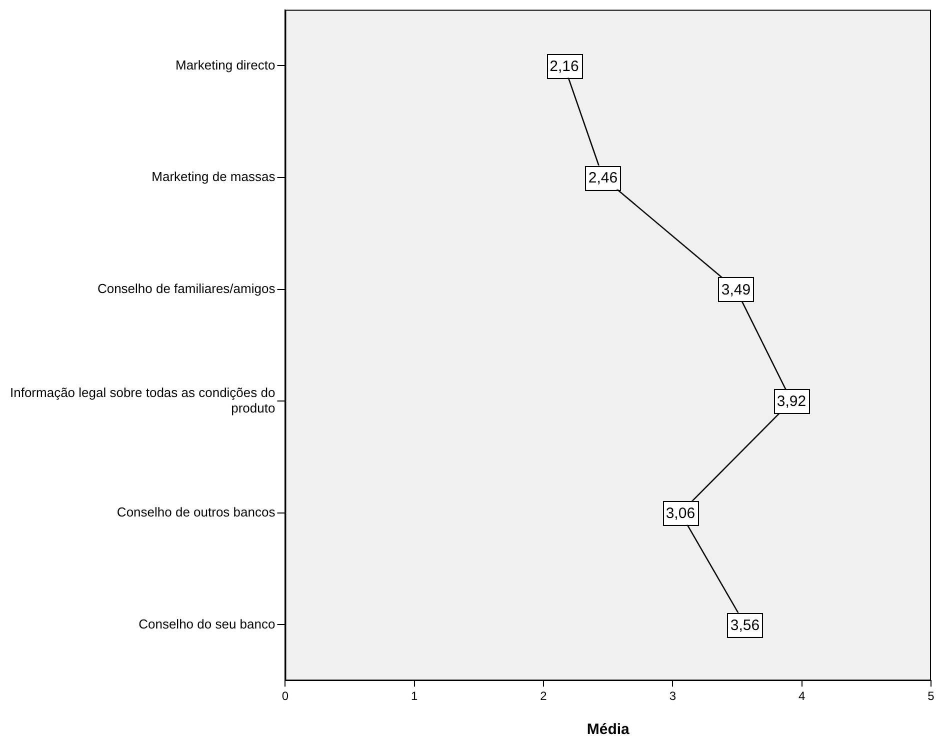 The image size is (943, 747). What do you see at coordinates (802, 696) in the screenshot?
I see `x-tick-label: 4` at bounding box center [802, 696].